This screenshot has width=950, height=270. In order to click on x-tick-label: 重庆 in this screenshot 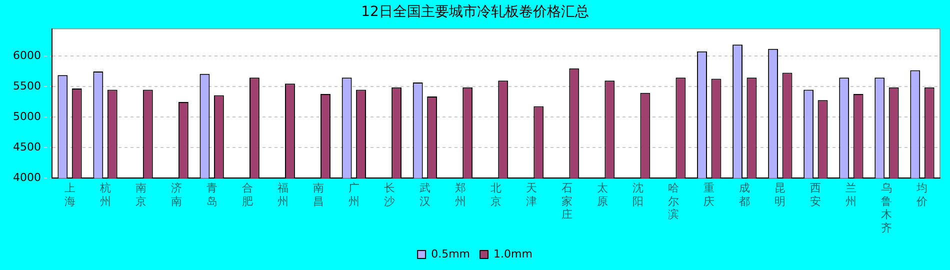, I will do `click(709, 195)`.